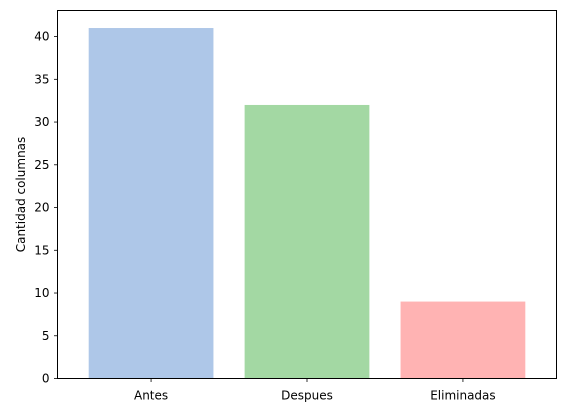 This screenshot has width=562, height=413. What do you see at coordinates (462, 396) in the screenshot?
I see `x-tick-label: Eliminadas` at bounding box center [462, 396].